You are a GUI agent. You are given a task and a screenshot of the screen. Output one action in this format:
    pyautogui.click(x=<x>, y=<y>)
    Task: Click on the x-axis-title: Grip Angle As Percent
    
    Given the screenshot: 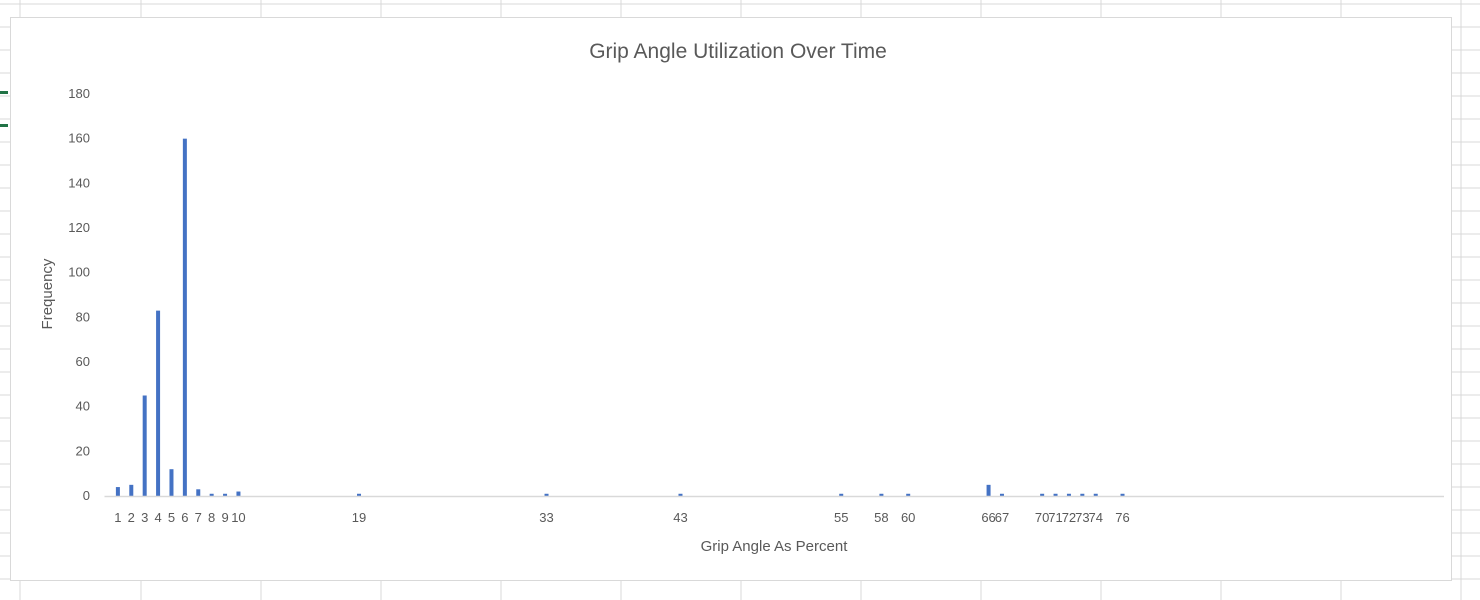 What is the action you would take?
    pyautogui.click(x=775, y=546)
    